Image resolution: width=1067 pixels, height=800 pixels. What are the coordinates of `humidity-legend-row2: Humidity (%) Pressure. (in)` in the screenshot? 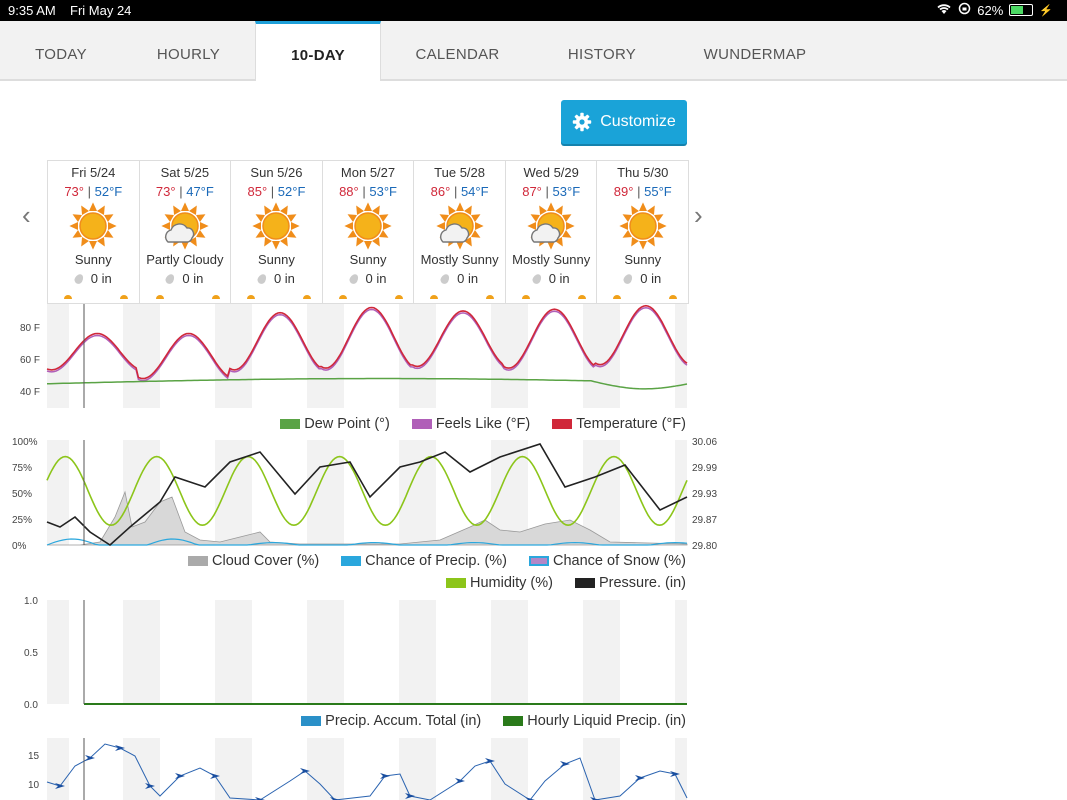 It's located at (565, 583).